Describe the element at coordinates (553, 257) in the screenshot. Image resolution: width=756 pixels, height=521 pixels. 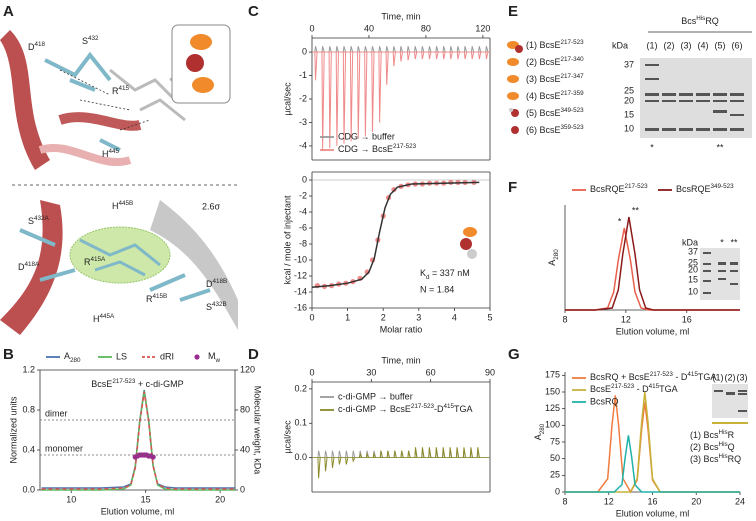
I see `y-axis-label: A280` at that location.